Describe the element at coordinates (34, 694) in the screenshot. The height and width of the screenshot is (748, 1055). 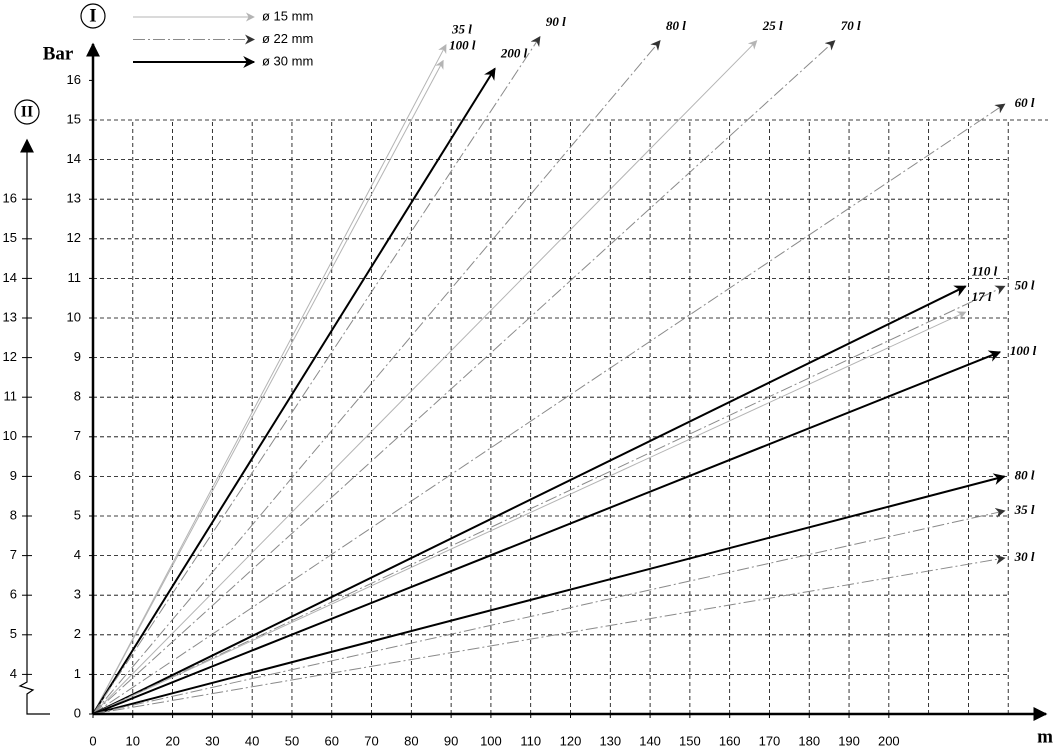
I see `y2-axis-break` at that location.